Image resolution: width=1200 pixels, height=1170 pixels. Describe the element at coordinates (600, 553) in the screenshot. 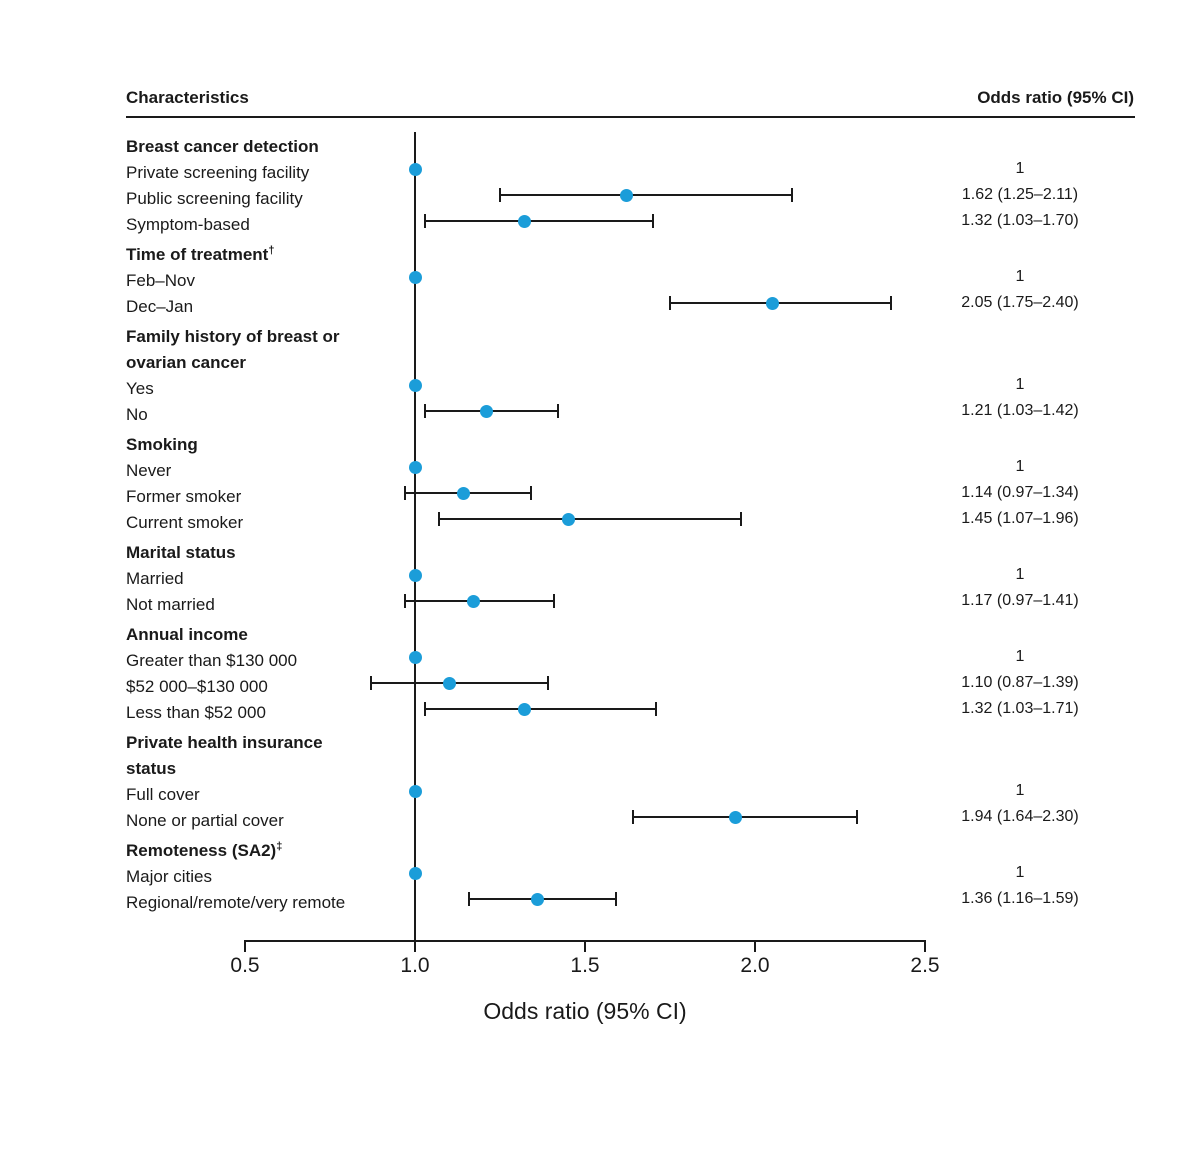

I see `group-header-row: Marital status` at that location.